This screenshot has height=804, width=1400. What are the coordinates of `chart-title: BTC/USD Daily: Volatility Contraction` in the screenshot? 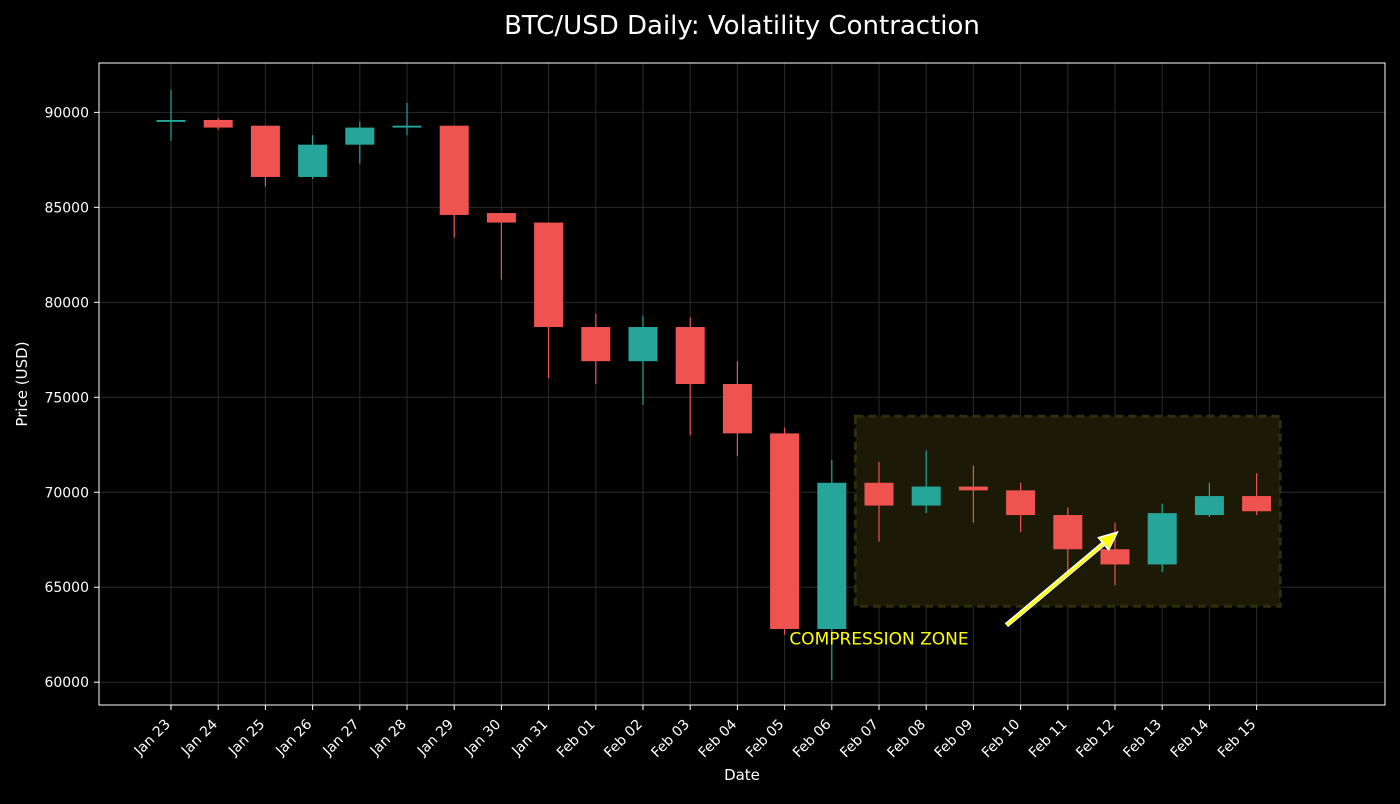 It's located at (742, 26).